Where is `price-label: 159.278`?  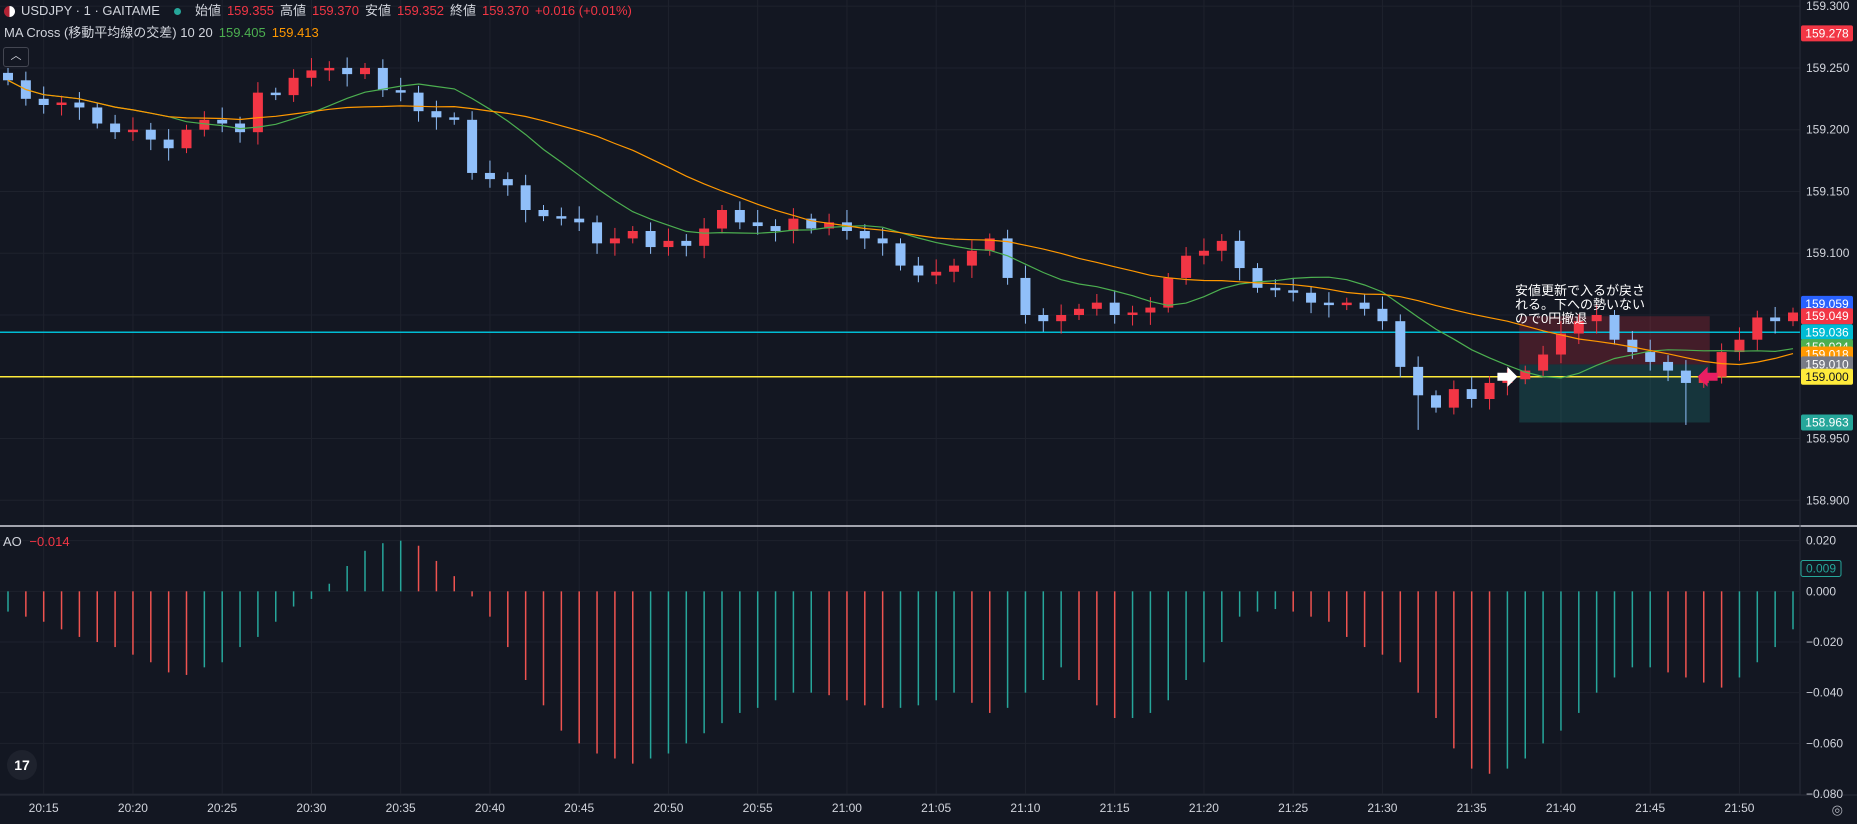
price-label: 159.278 is located at coordinates (1827, 33).